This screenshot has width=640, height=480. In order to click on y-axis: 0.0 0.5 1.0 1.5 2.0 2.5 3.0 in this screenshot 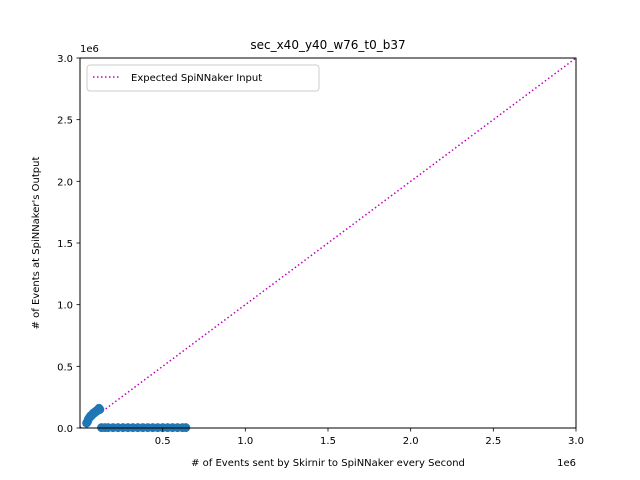, I will do `click(68, 244)`.